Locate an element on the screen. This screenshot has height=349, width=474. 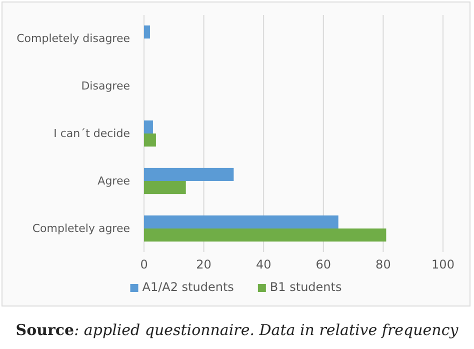
x-tick-label: 80 is located at coordinates (383, 265).